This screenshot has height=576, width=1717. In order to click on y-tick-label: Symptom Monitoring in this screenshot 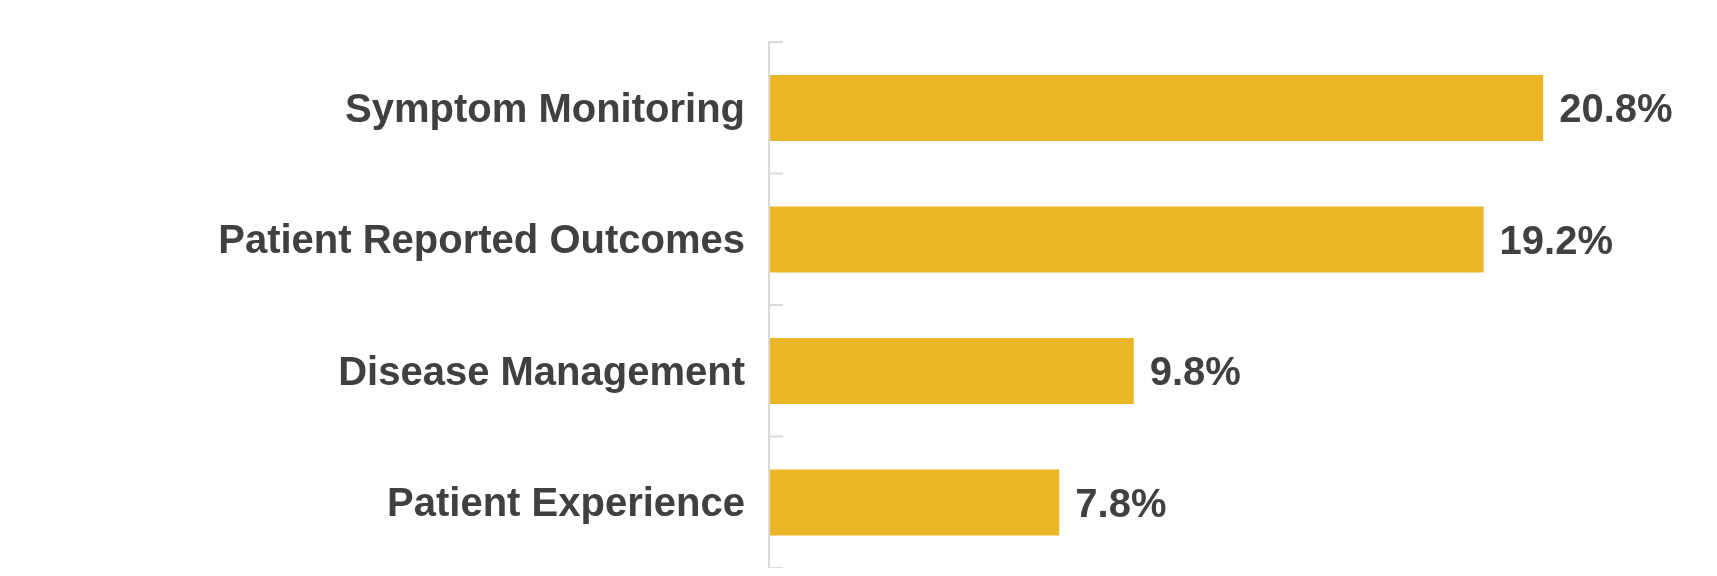, I will do `click(545, 107)`.